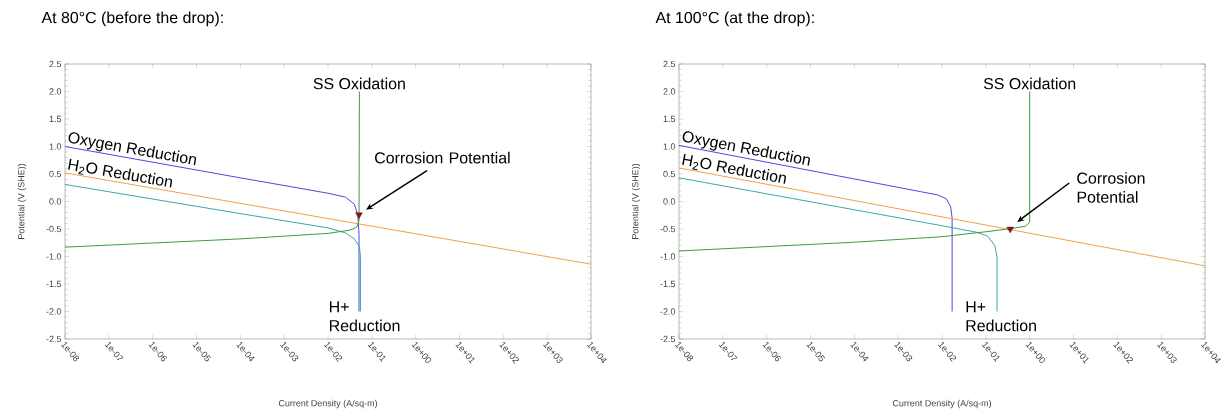 This screenshot has width=1228, height=419. I want to click on chart-title: At 100°C (at the drop):, so click(734, 19).